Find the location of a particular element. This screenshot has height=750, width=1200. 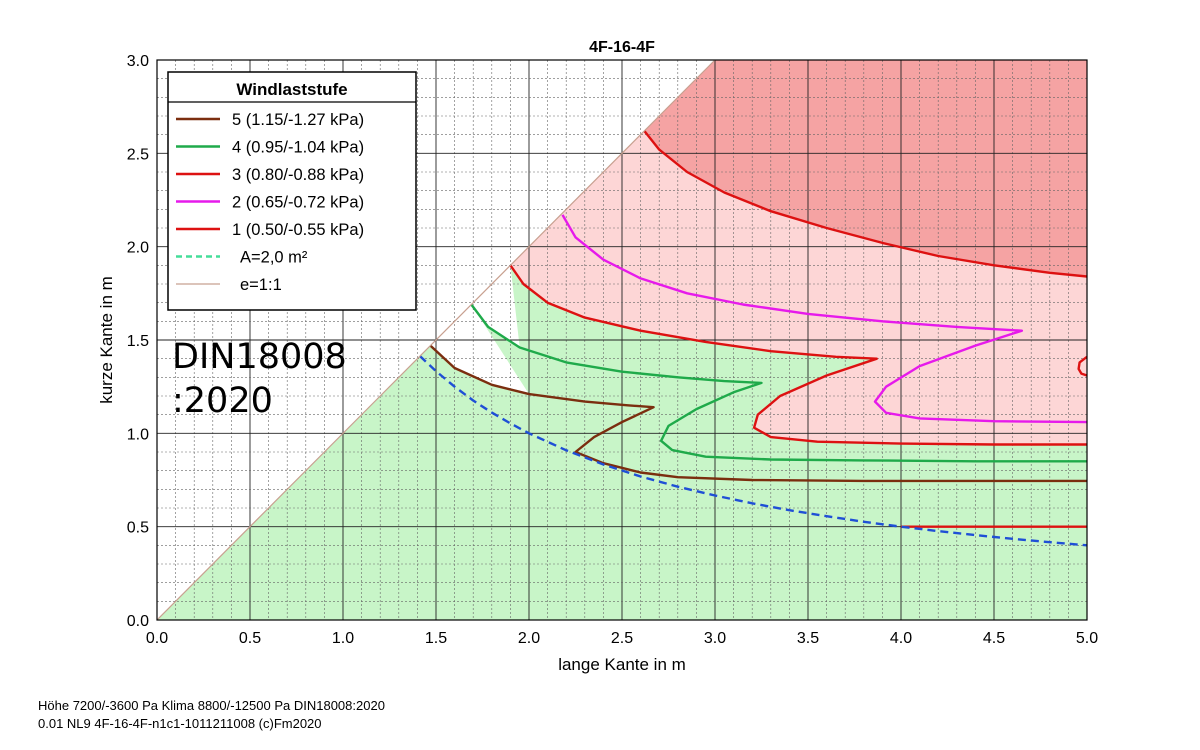

x-tick-label: 0.5 is located at coordinates (250, 638).